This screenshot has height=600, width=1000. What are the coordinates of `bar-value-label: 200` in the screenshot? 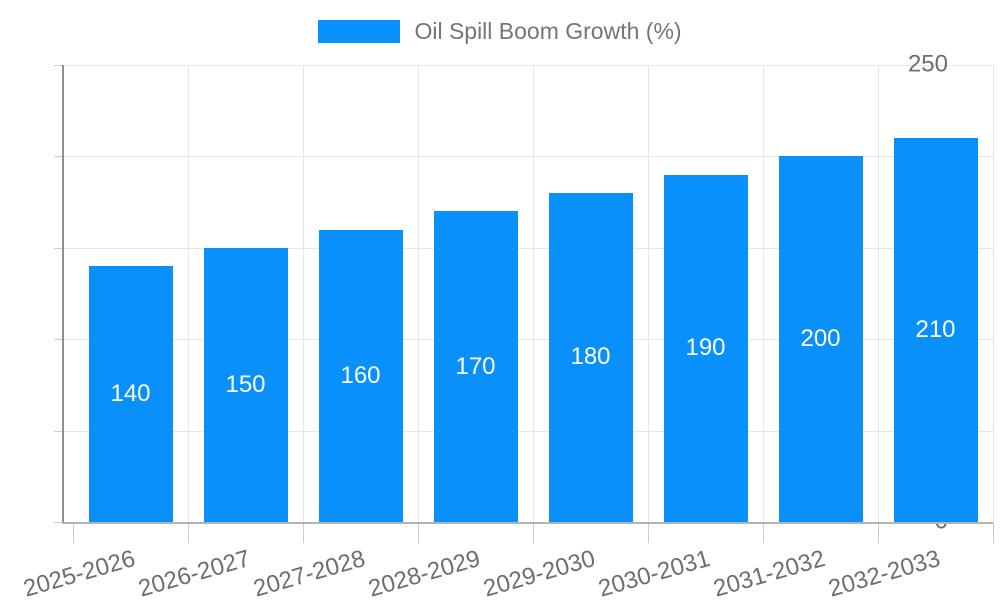 It's located at (820, 339).